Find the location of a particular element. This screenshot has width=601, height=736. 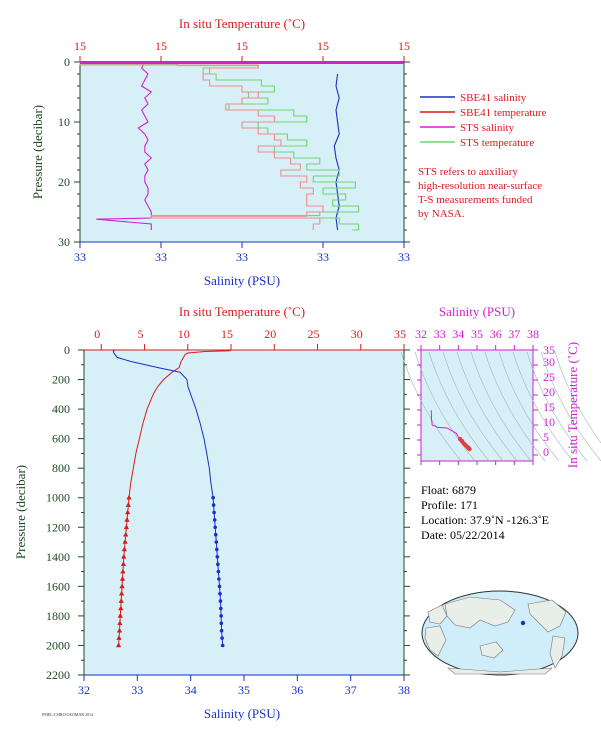

p2-y-tick-8: 1600 is located at coordinates (58, 586).